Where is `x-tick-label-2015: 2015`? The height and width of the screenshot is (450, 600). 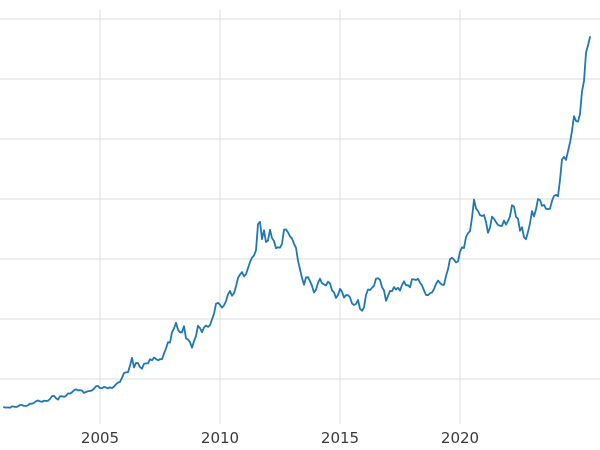 x-tick-label-2015: 2015 is located at coordinates (340, 438).